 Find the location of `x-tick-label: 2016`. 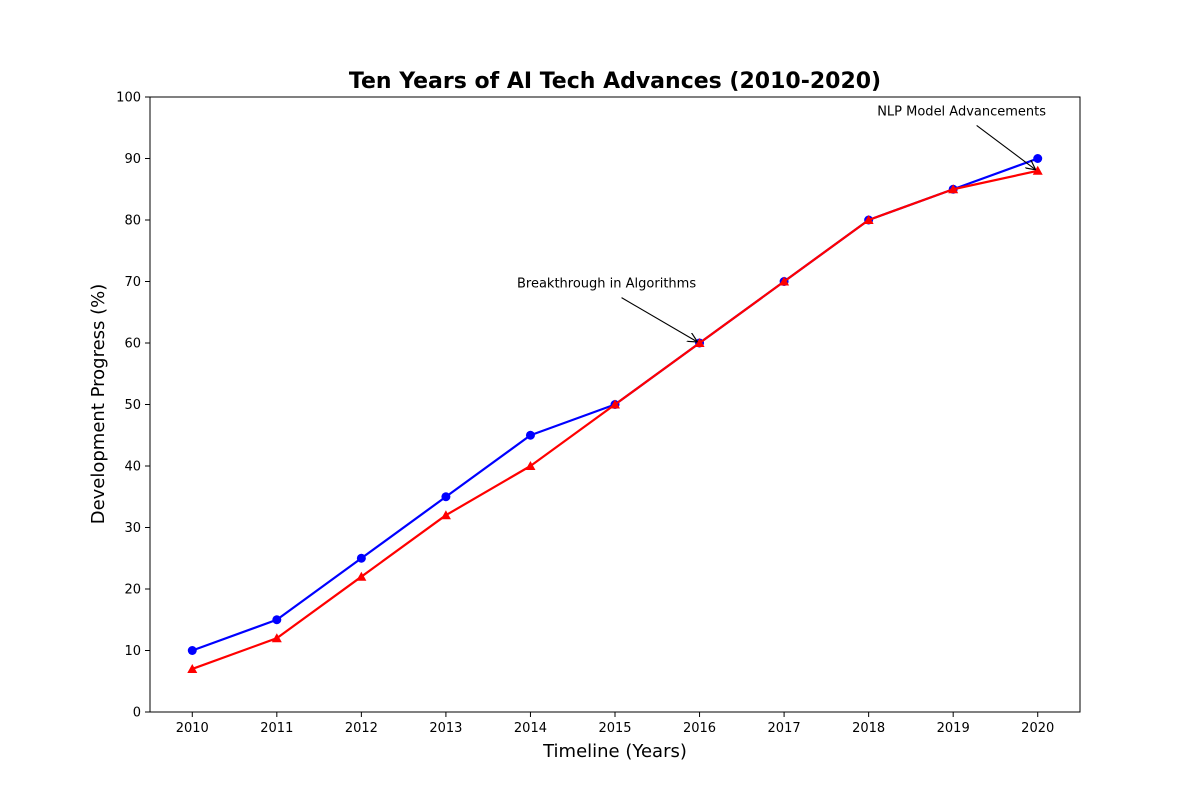

x-tick-label: 2016 is located at coordinates (699, 728).